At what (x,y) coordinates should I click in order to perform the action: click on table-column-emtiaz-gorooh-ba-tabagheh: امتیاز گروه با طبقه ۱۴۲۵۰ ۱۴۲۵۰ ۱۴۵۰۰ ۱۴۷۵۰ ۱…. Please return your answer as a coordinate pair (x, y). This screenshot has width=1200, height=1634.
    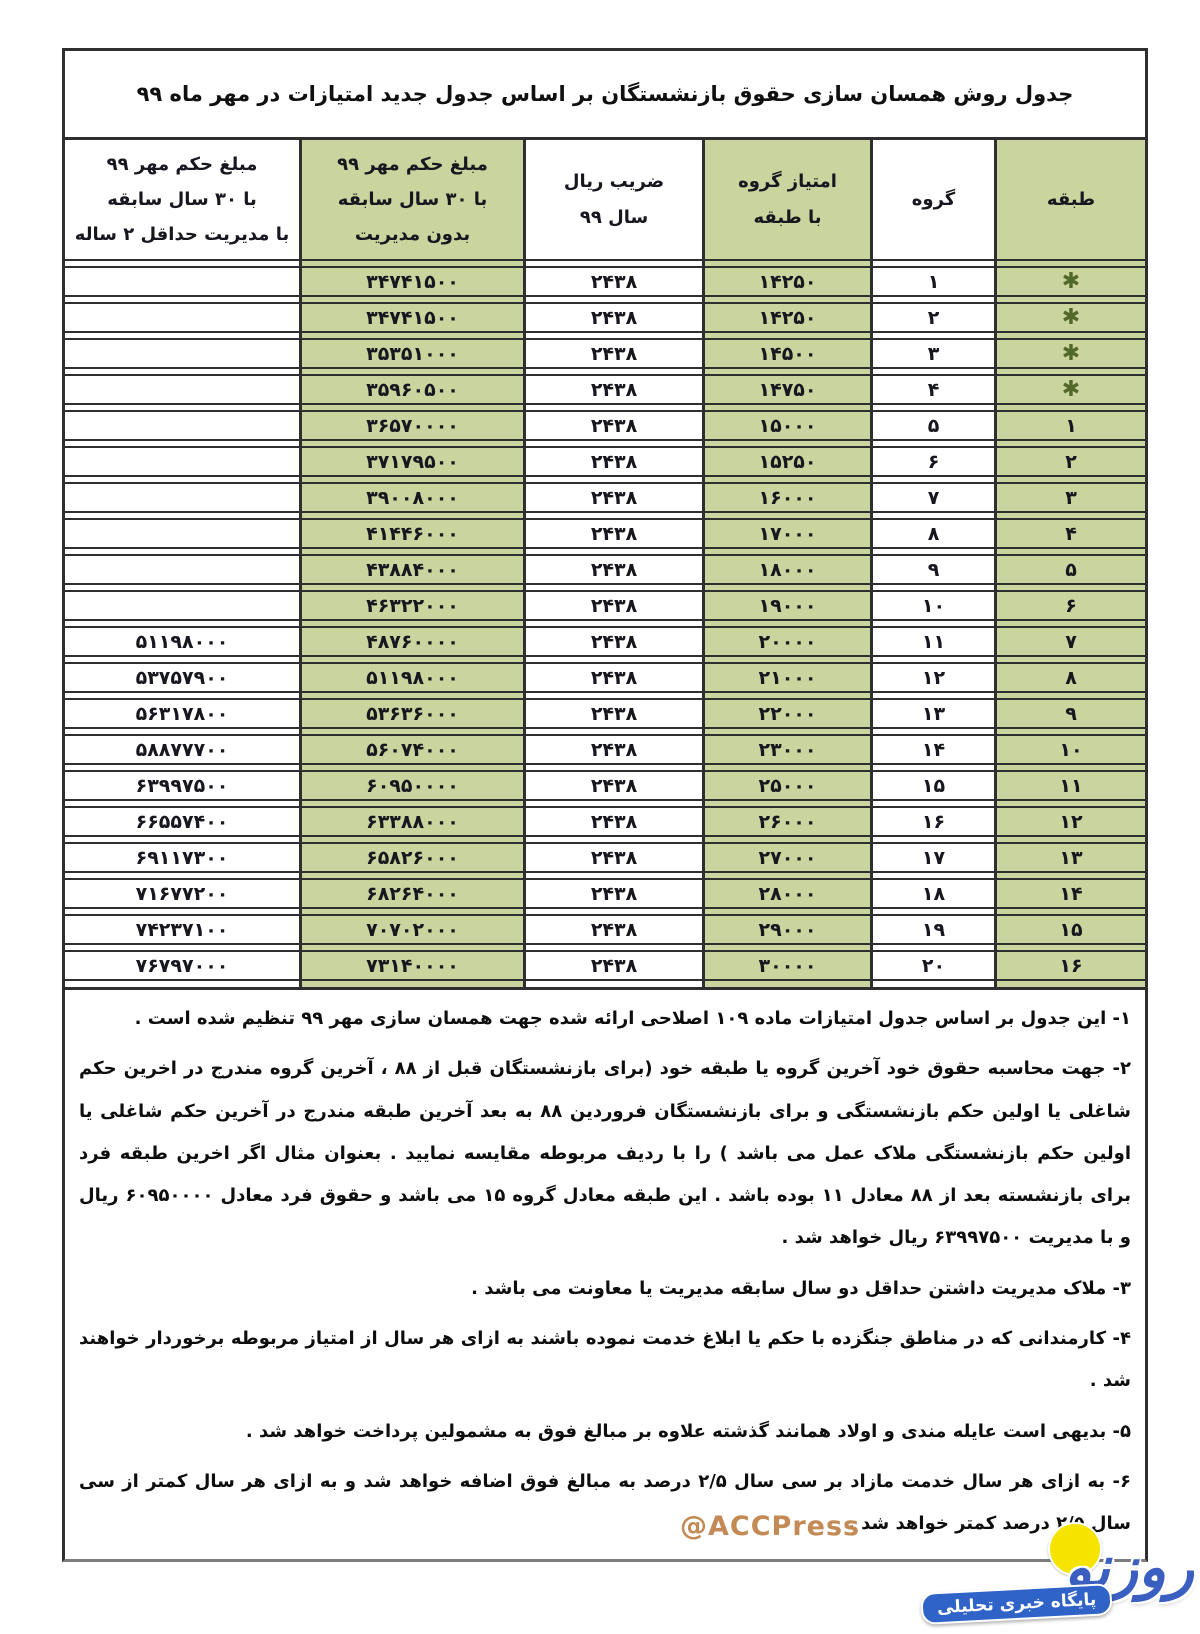
    Looking at the image, I should click on (789, 563).